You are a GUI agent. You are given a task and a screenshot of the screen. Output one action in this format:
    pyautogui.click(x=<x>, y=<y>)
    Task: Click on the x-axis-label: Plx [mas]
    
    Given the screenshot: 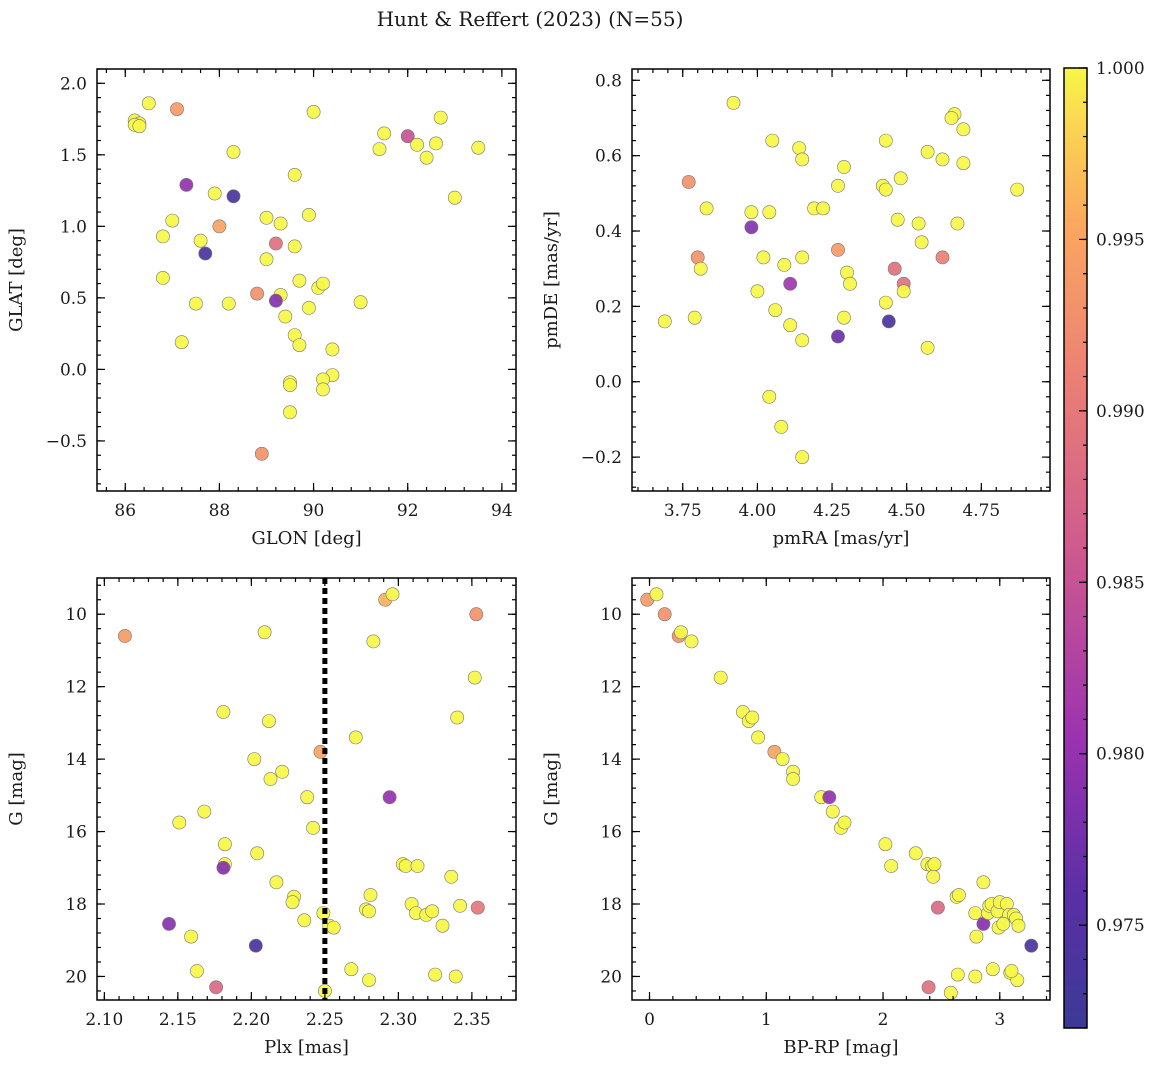 What is the action you would take?
    pyautogui.click(x=306, y=1047)
    